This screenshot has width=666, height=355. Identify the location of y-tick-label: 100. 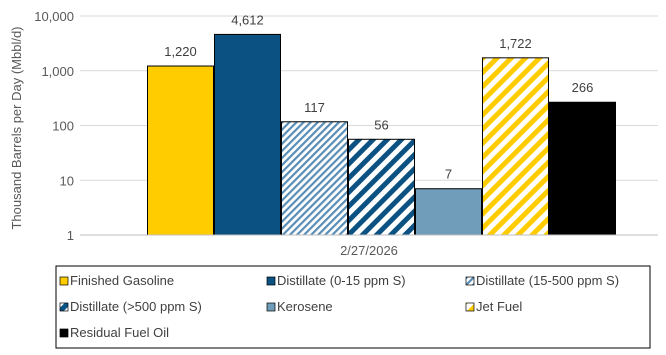
(63, 126).